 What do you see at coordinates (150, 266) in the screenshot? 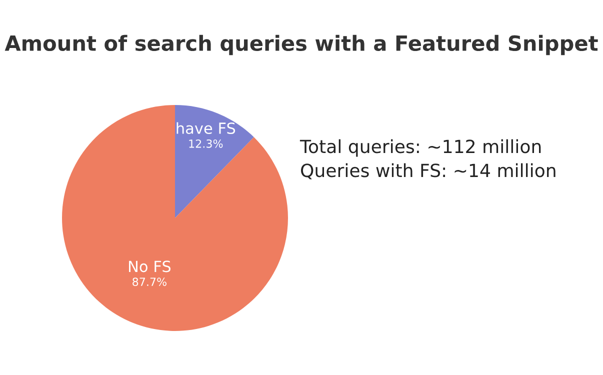
I see `slice-label: No FS` at bounding box center [150, 266].